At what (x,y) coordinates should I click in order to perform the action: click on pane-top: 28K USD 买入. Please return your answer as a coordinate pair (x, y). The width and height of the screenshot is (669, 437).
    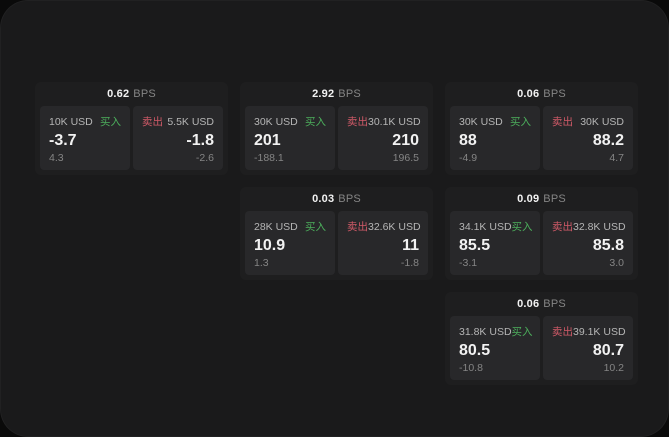
    Looking at the image, I should click on (290, 226).